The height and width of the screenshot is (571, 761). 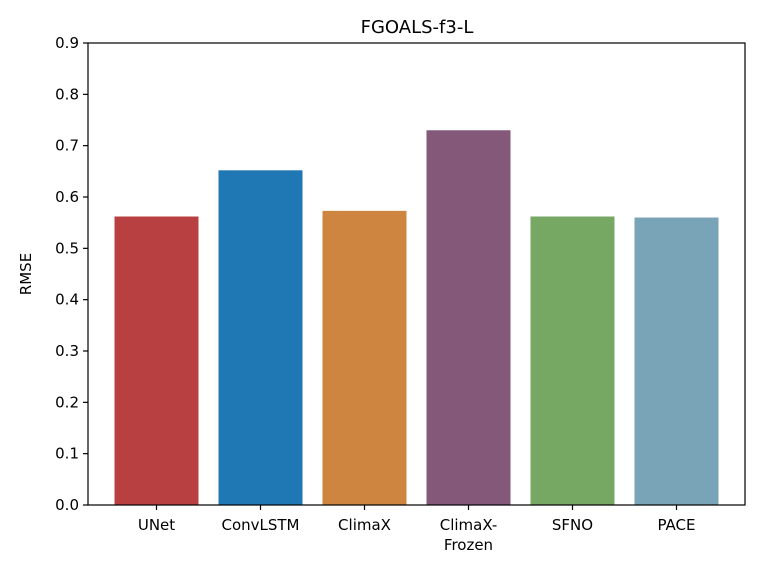 I want to click on x-tick-label: ClimaX, so click(x=364, y=525).